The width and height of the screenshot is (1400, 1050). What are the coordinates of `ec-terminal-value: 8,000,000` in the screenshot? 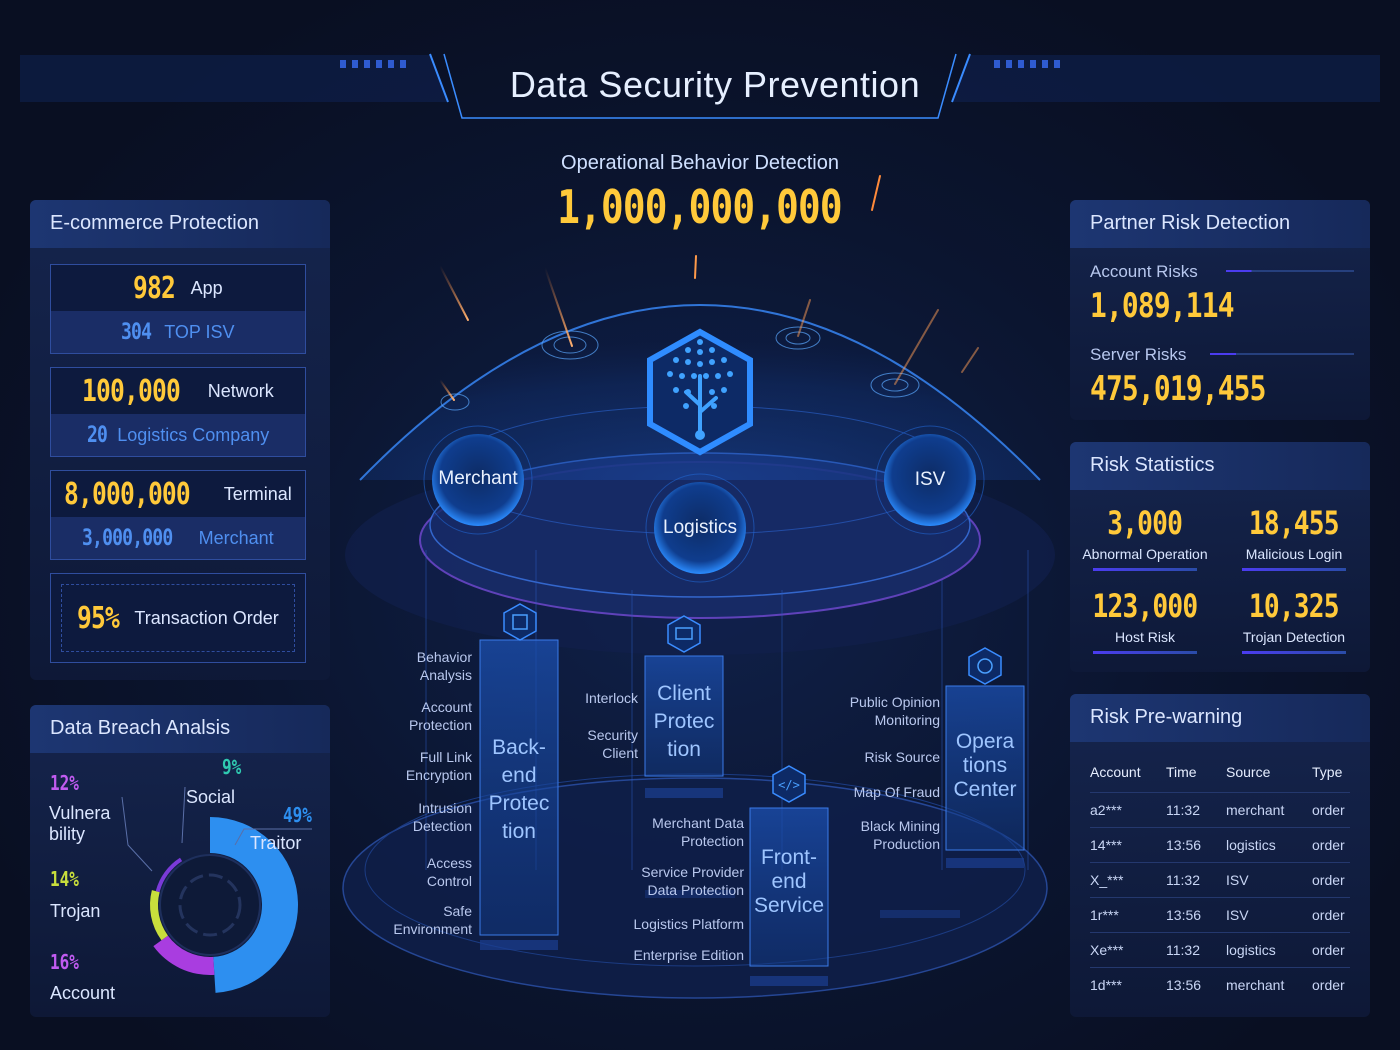 It's located at (127, 494).